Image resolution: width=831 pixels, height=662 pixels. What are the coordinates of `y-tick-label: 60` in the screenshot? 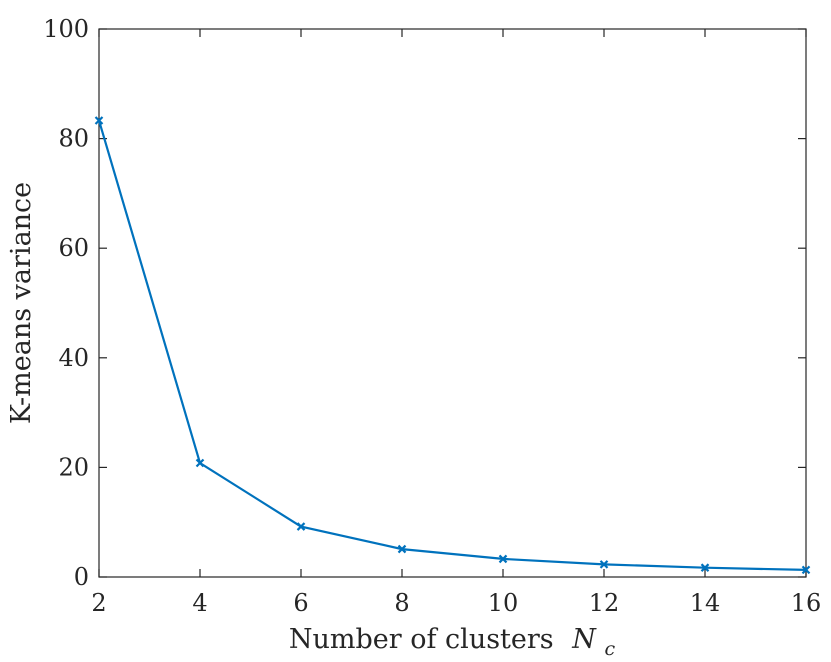 It's located at (73, 248).